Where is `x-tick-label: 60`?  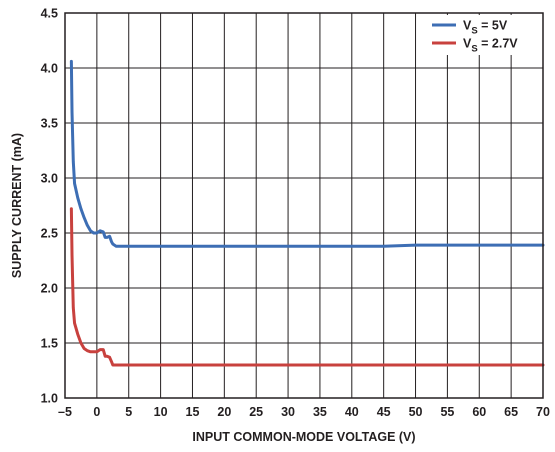
x-tick-label: 60 is located at coordinates (479, 412).